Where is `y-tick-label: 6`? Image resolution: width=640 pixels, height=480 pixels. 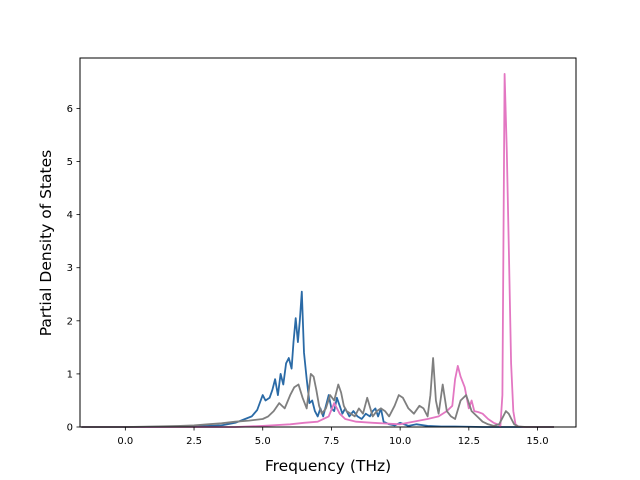
y-tick-label: 6 is located at coordinates (70, 109).